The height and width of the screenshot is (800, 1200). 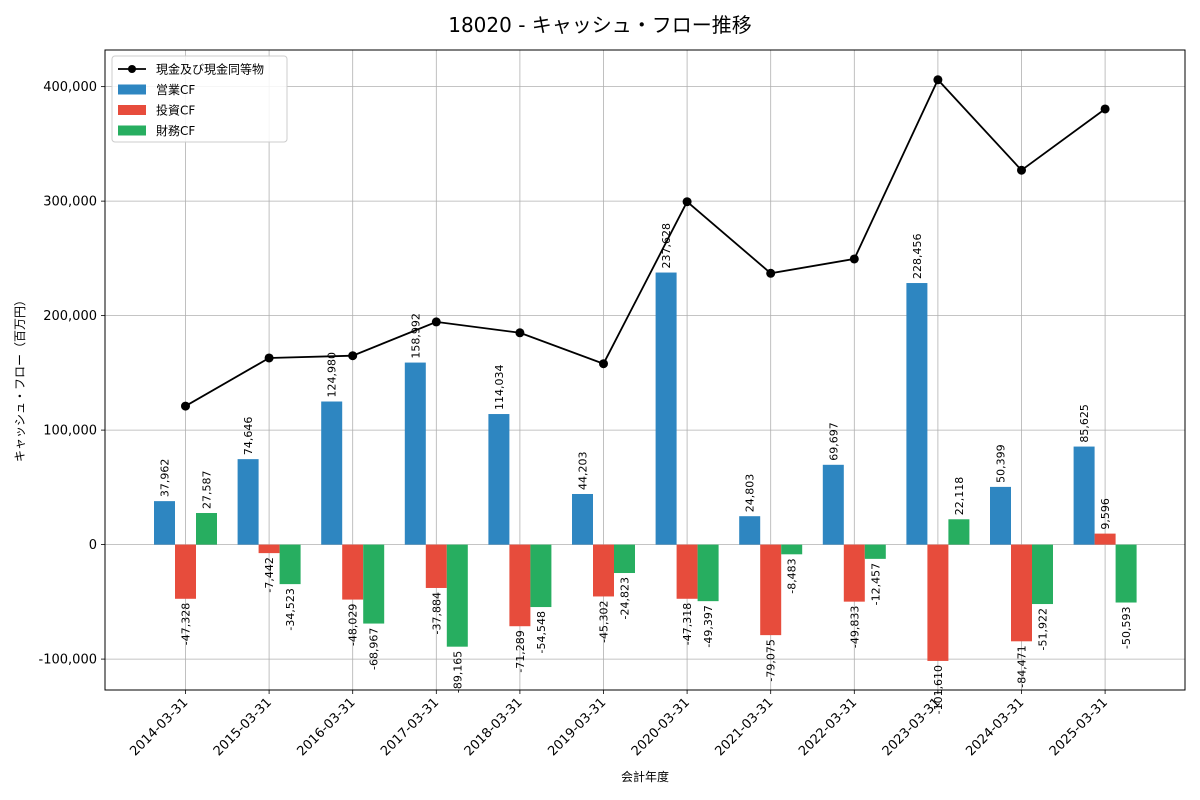 I want to click on y-tick-label: -100,000, so click(x=68, y=660).